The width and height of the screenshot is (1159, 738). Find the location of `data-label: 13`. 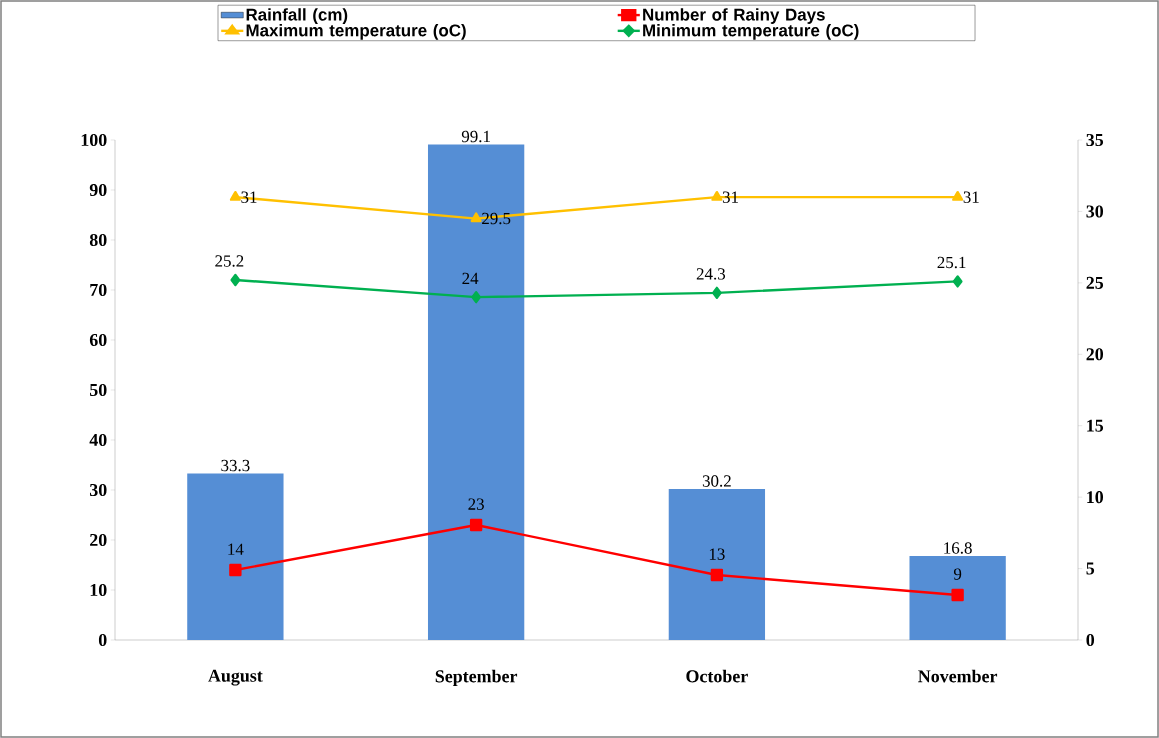

data-label: 13 is located at coordinates (717, 554).